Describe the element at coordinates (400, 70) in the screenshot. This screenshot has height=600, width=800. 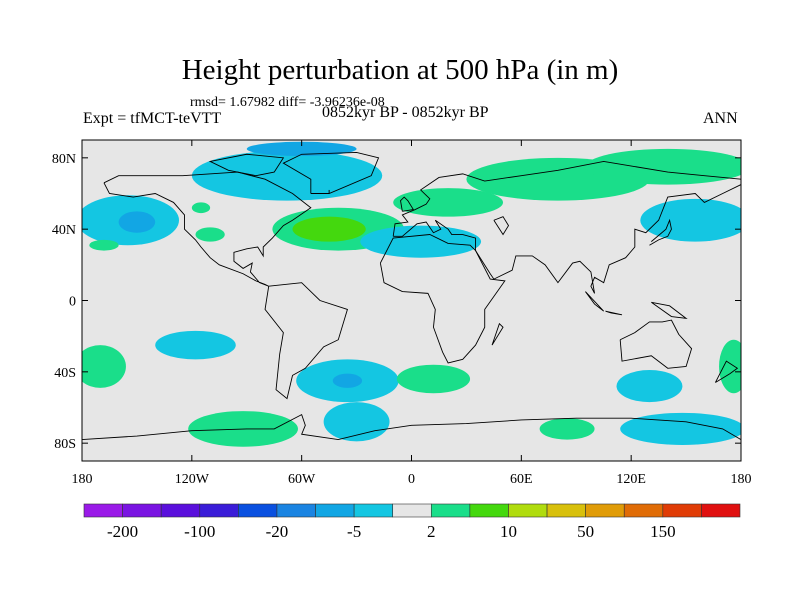
I see `chart-title: Height perturbation at 500 hPa (in m)` at that location.